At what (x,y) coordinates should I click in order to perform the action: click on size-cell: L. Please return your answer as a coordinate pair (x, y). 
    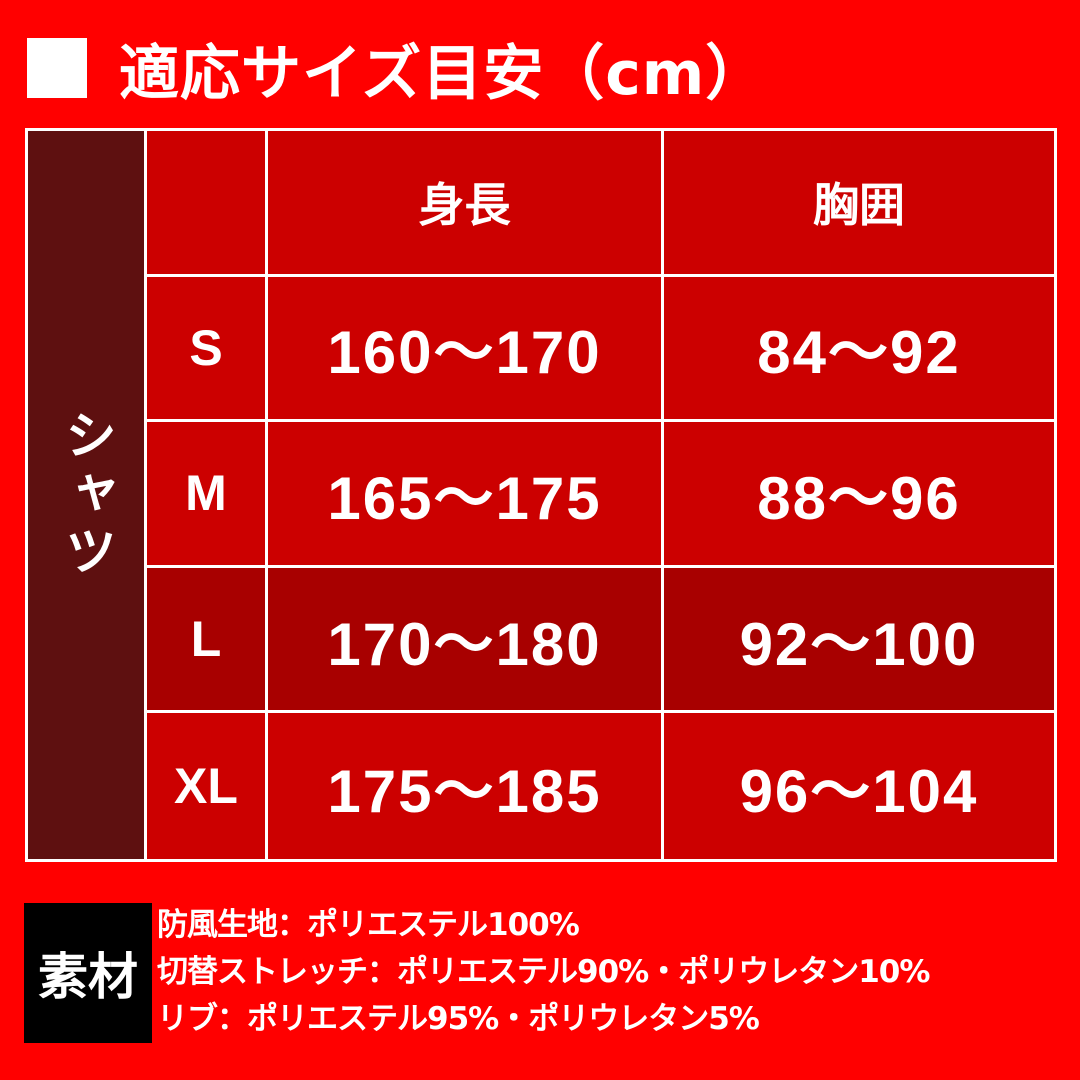
    Looking at the image, I should click on (207, 640).